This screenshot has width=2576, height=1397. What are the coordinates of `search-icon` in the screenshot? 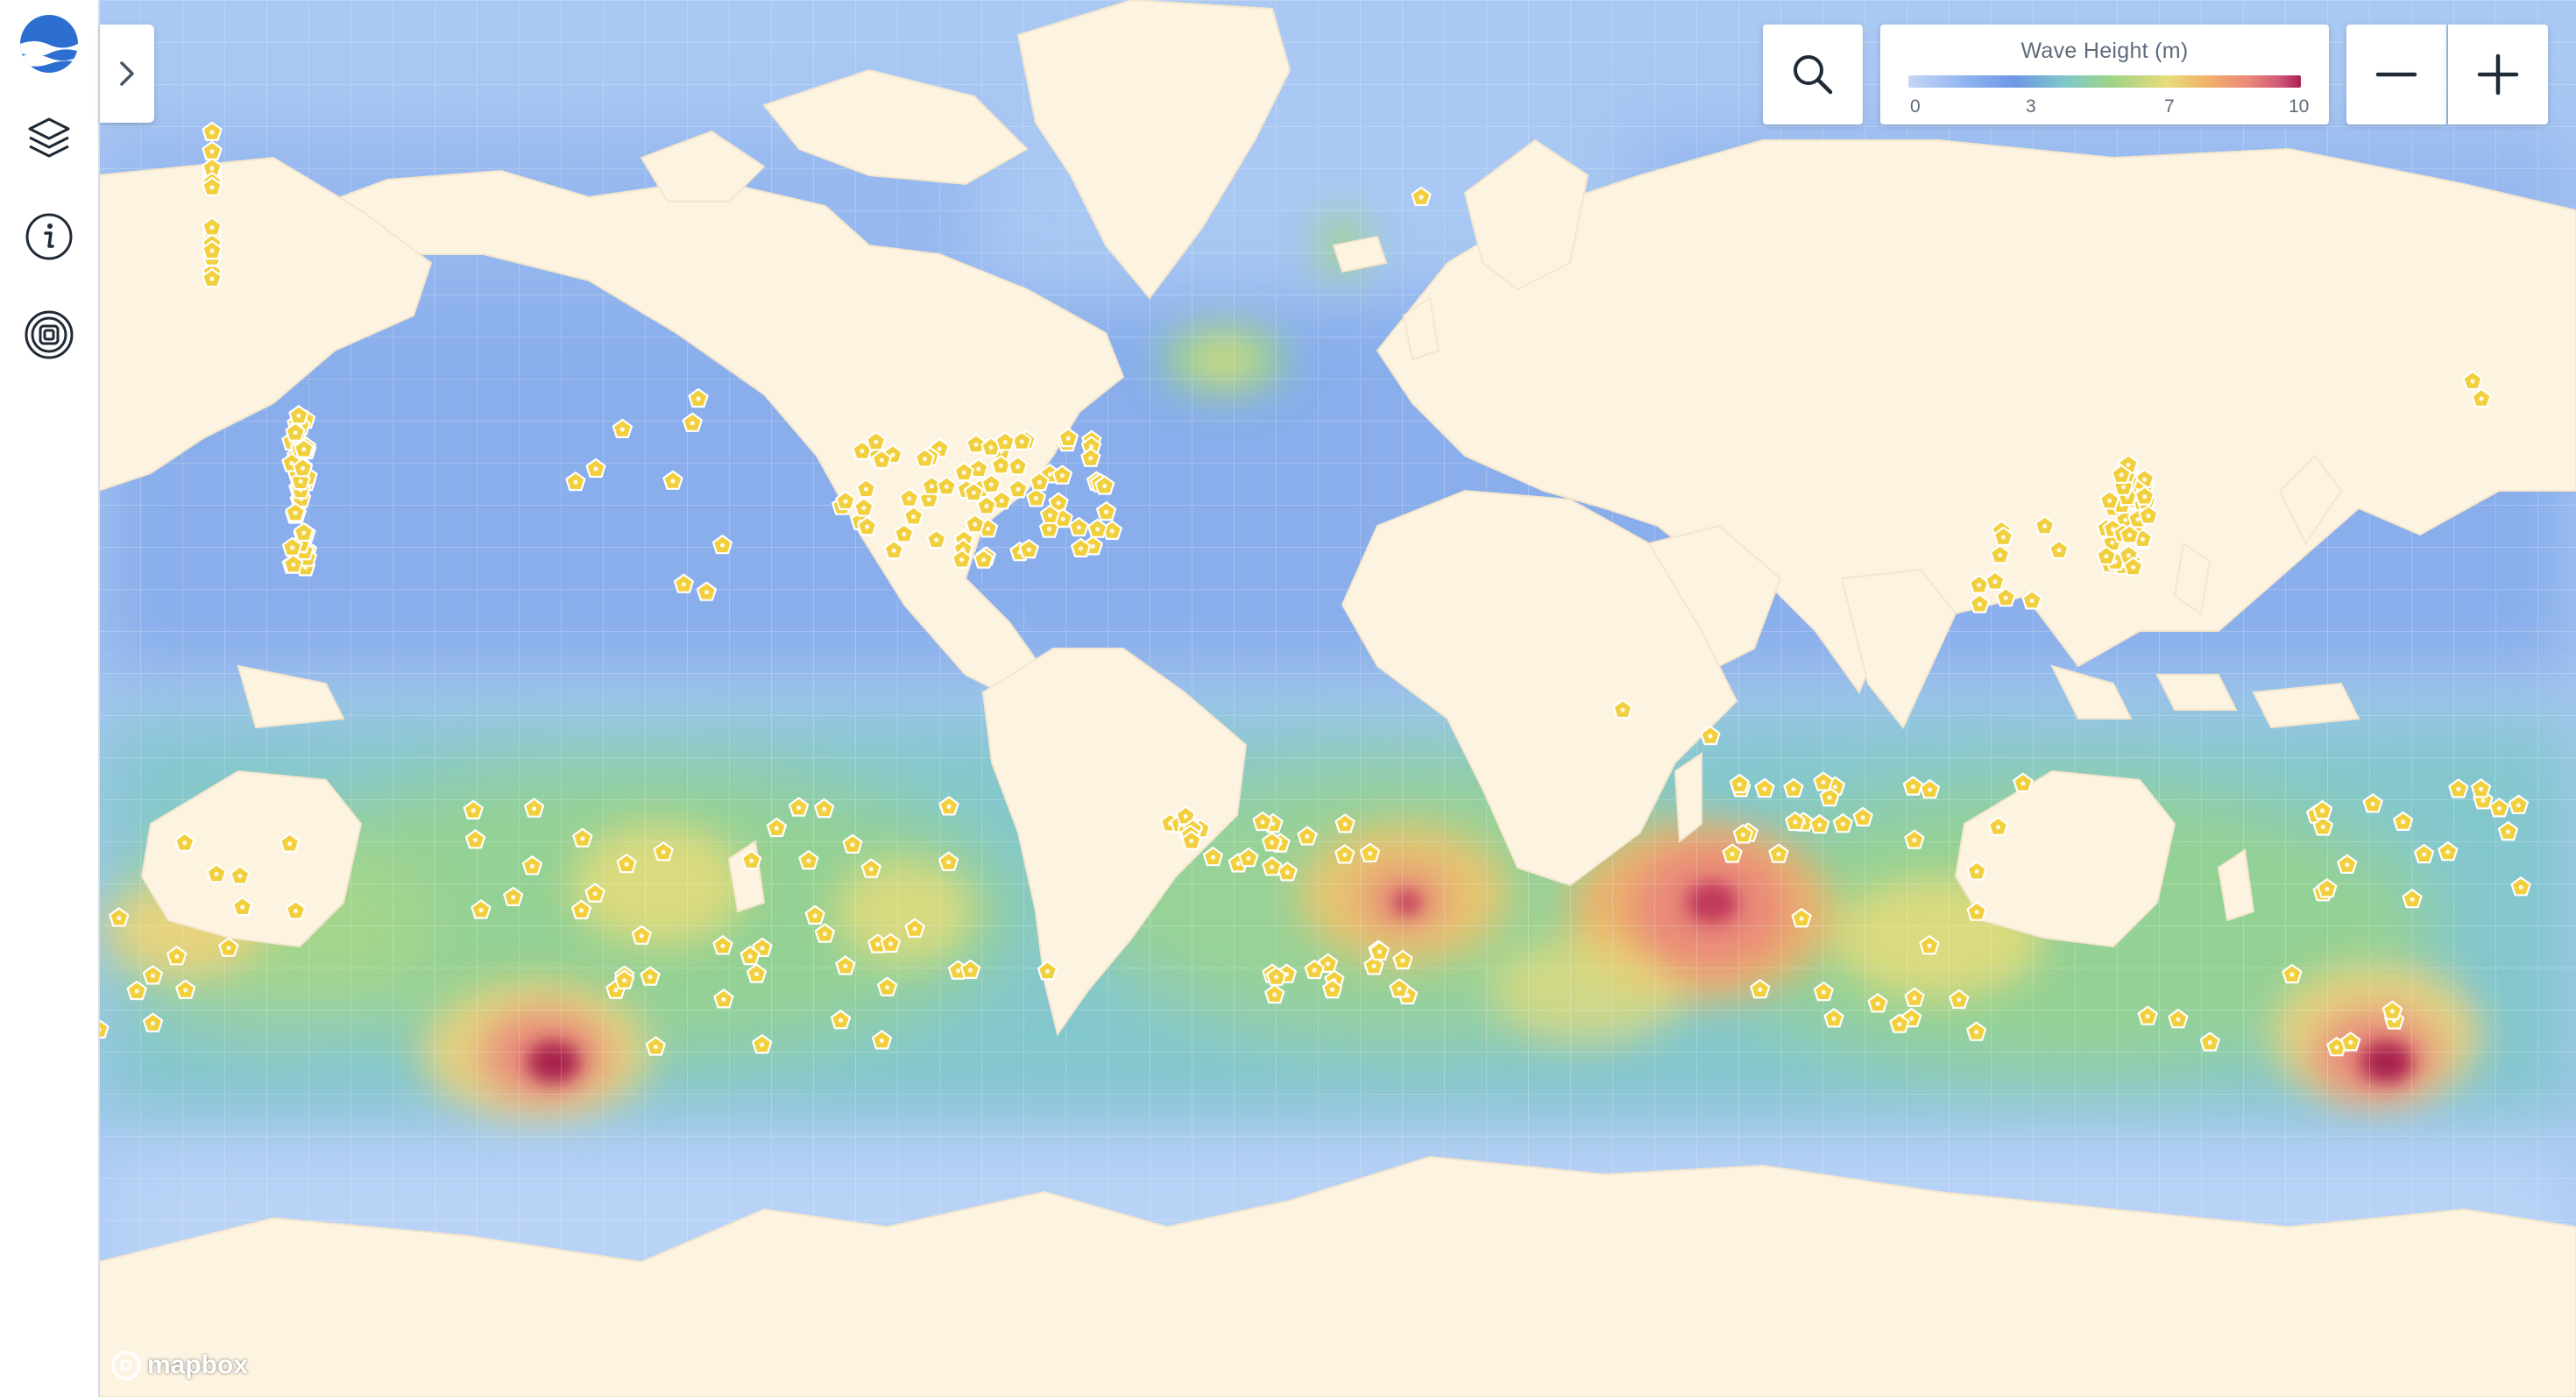 It's located at (1812, 74).